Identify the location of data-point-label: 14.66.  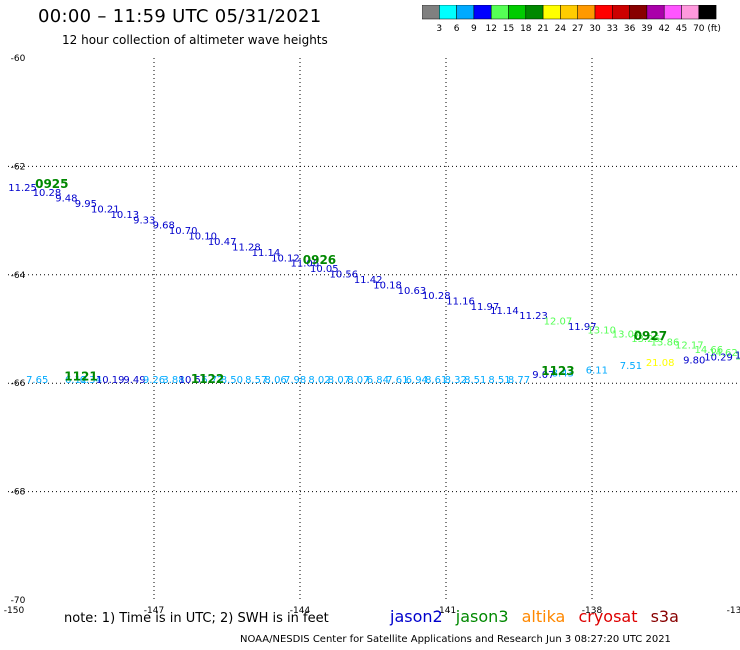
(708, 350).